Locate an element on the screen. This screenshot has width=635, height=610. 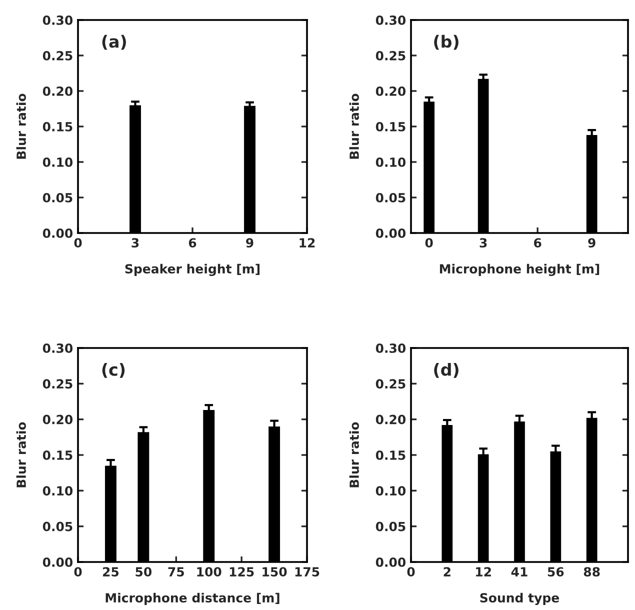
x-tick-label: 125 is located at coordinates (242, 572).